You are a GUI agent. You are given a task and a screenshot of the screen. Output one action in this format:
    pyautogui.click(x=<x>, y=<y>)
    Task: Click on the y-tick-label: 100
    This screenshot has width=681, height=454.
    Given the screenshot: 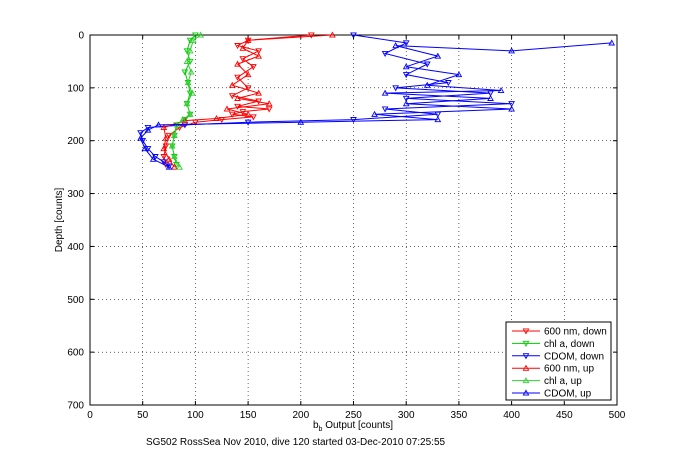 What is the action you would take?
    pyautogui.click(x=75, y=88)
    